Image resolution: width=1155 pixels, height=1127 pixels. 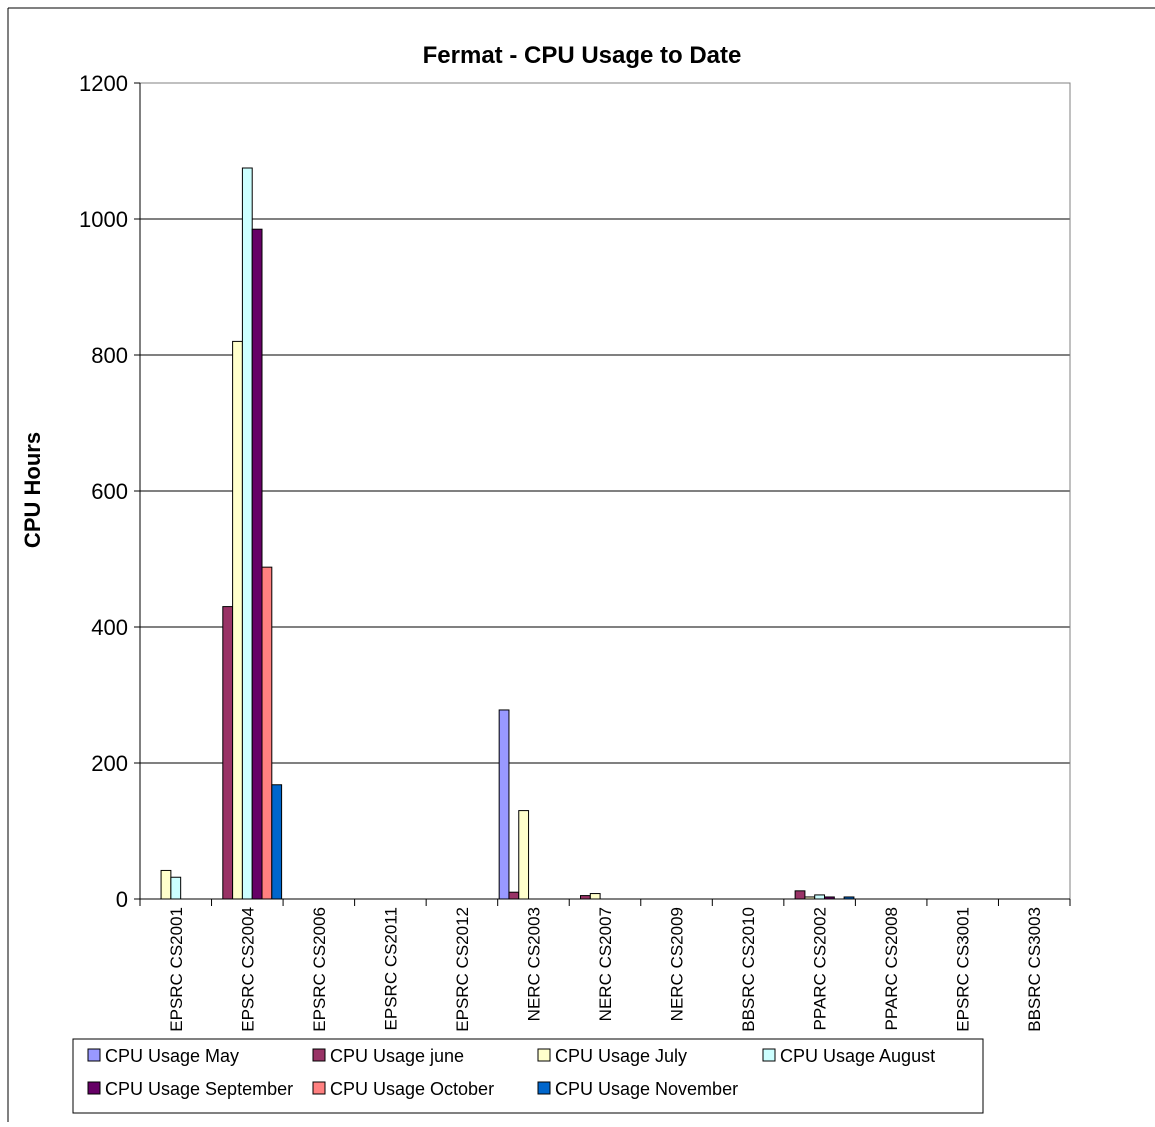 What do you see at coordinates (390, 968) in the screenshot?
I see `x-category-label: EPSRC CS2011` at bounding box center [390, 968].